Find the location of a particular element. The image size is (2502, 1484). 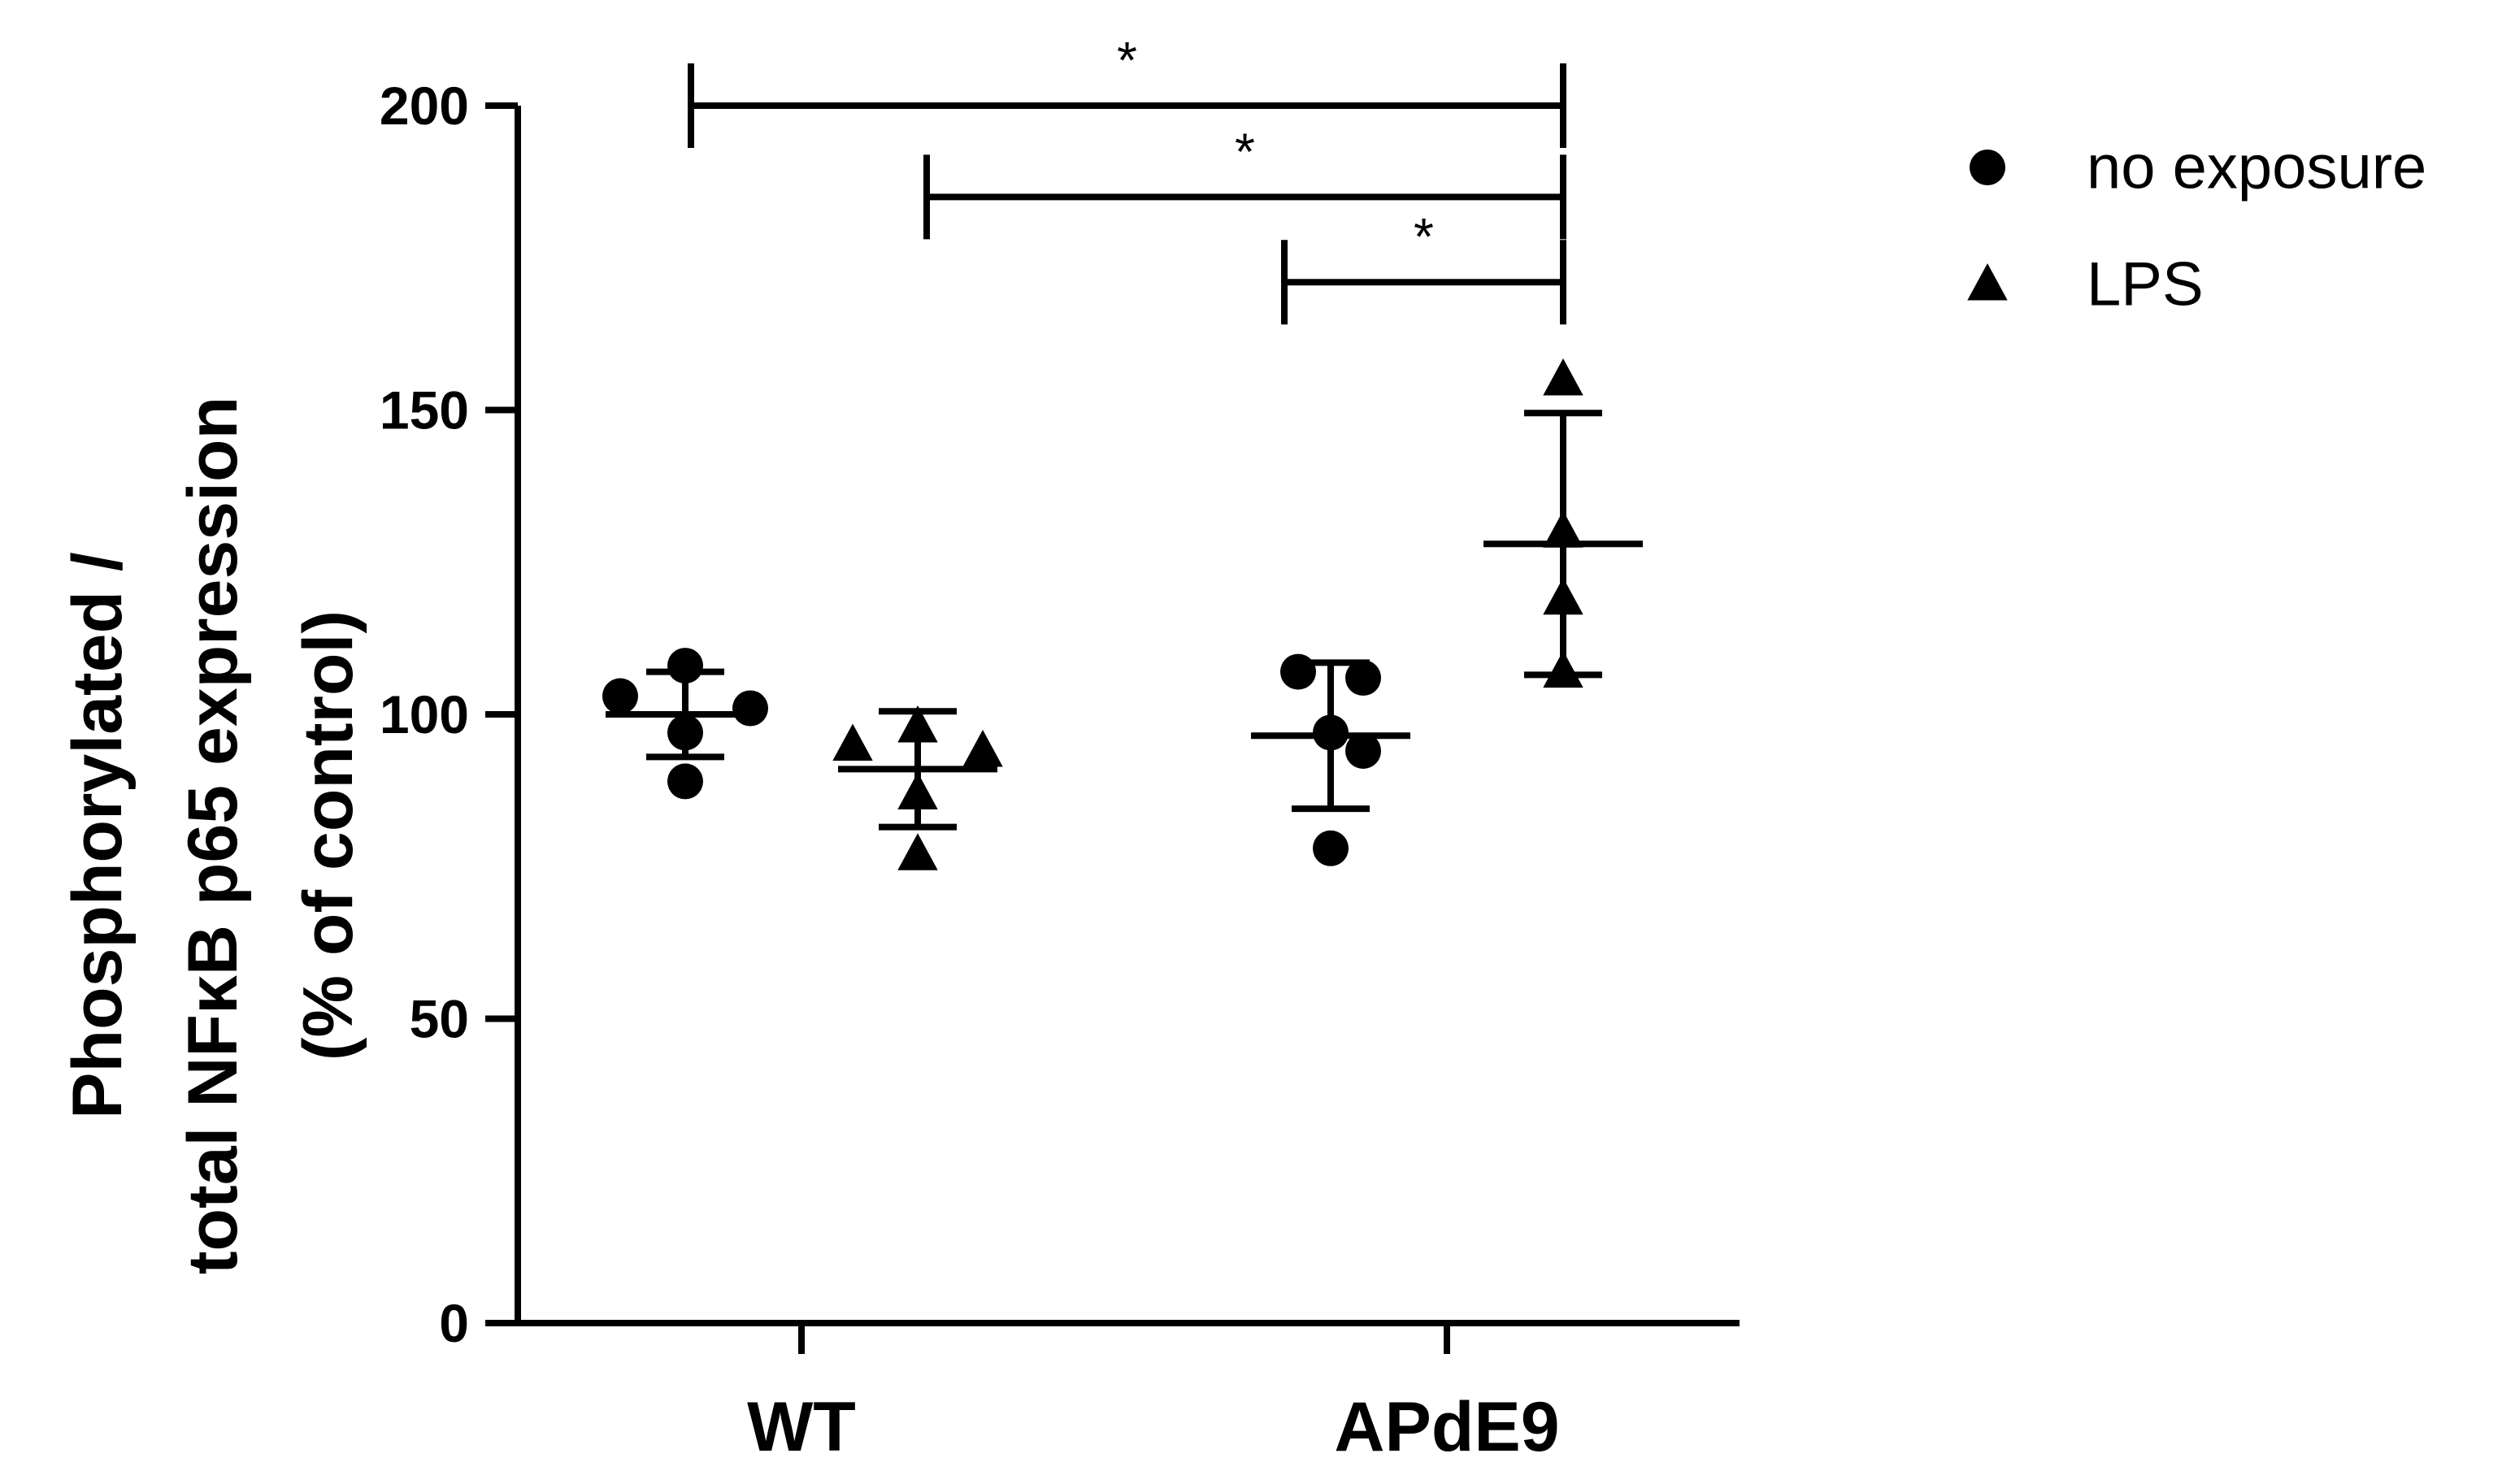

legend-label: no exposure is located at coordinates (2256, 167).